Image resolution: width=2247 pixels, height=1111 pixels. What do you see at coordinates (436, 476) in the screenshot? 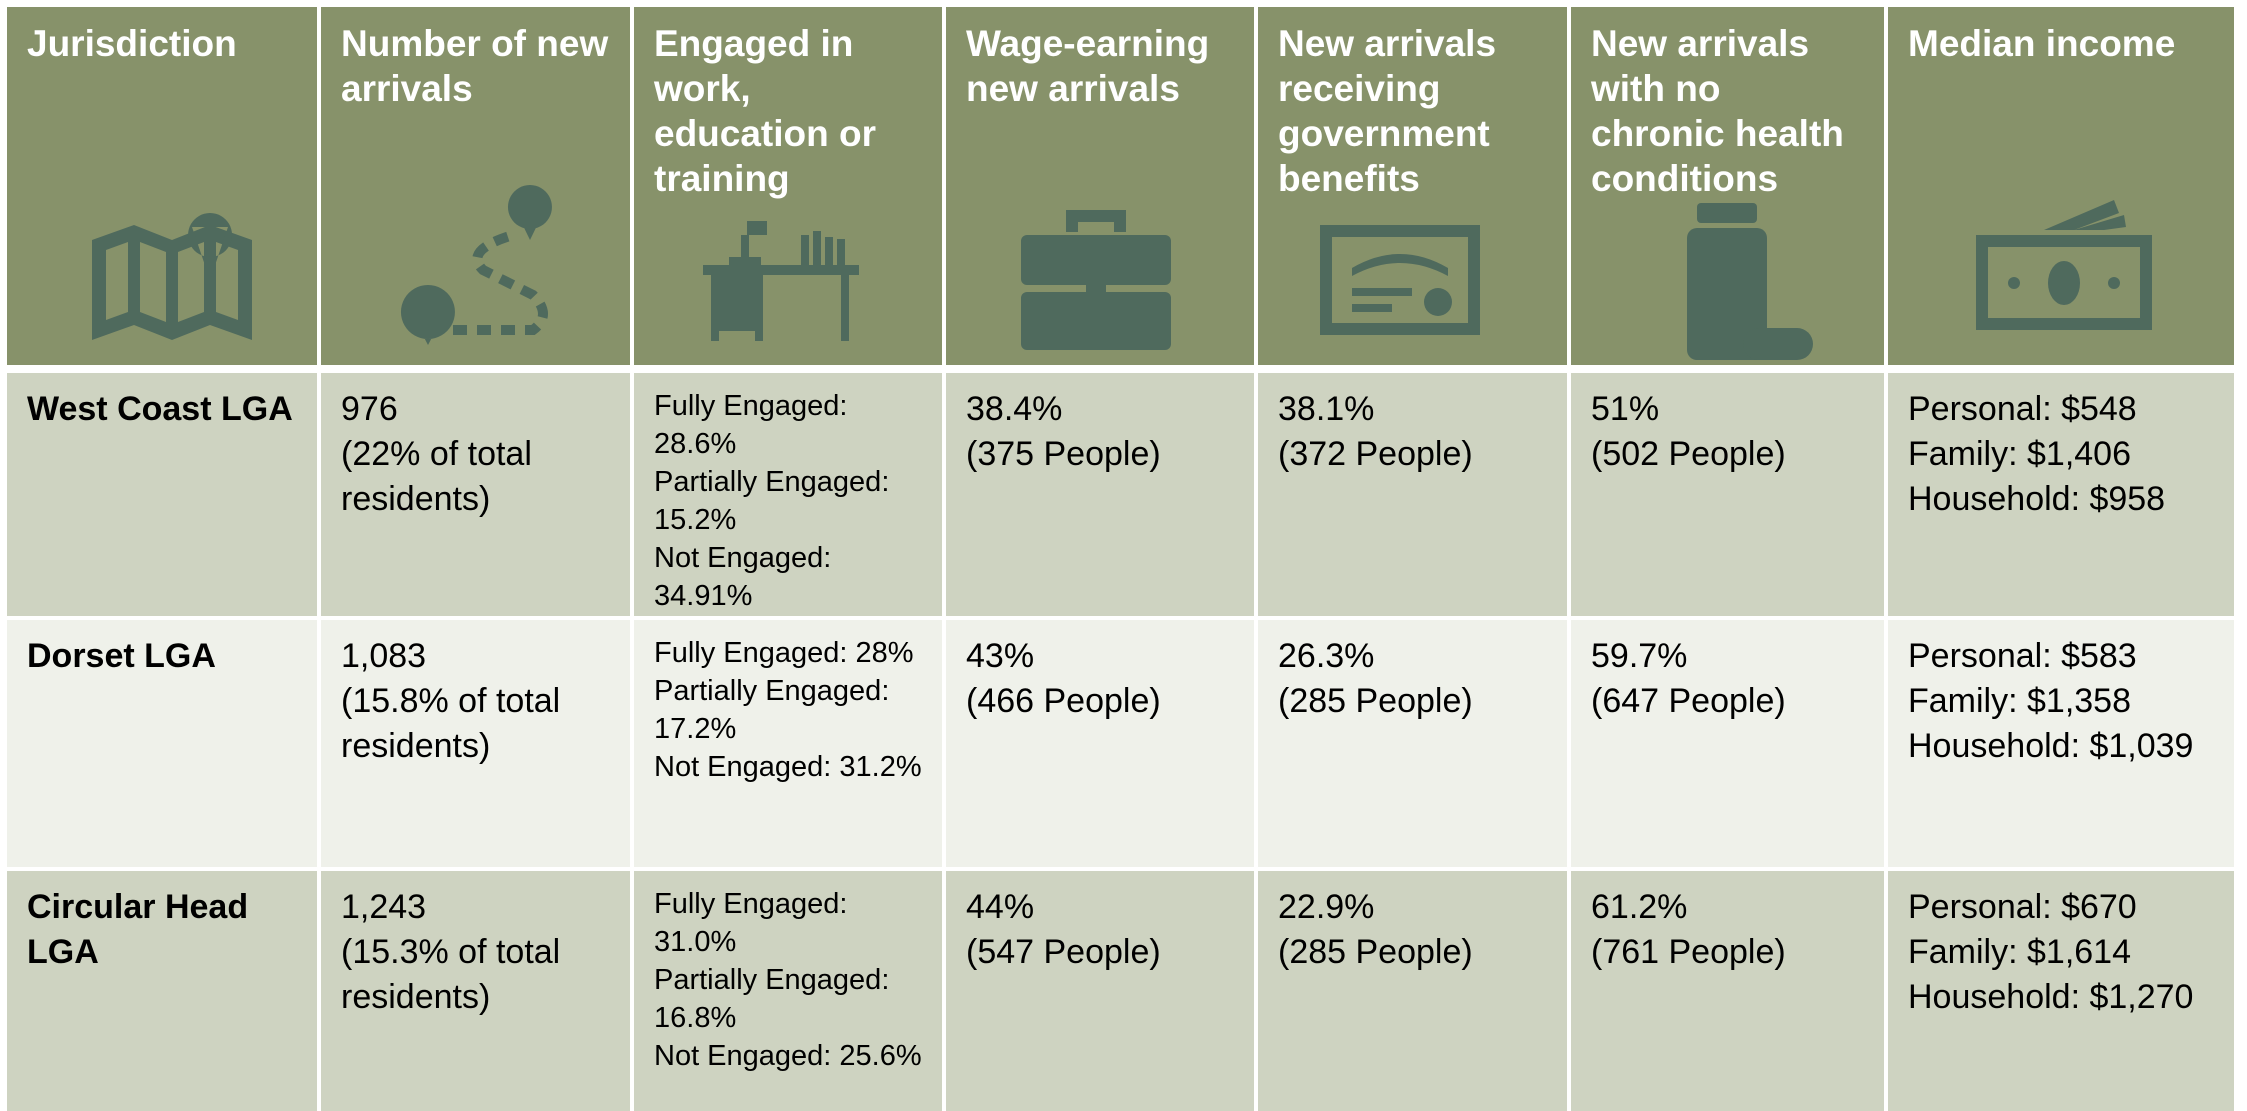
I see `cell-text: (22% of total residents)` at bounding box center [436, 476].